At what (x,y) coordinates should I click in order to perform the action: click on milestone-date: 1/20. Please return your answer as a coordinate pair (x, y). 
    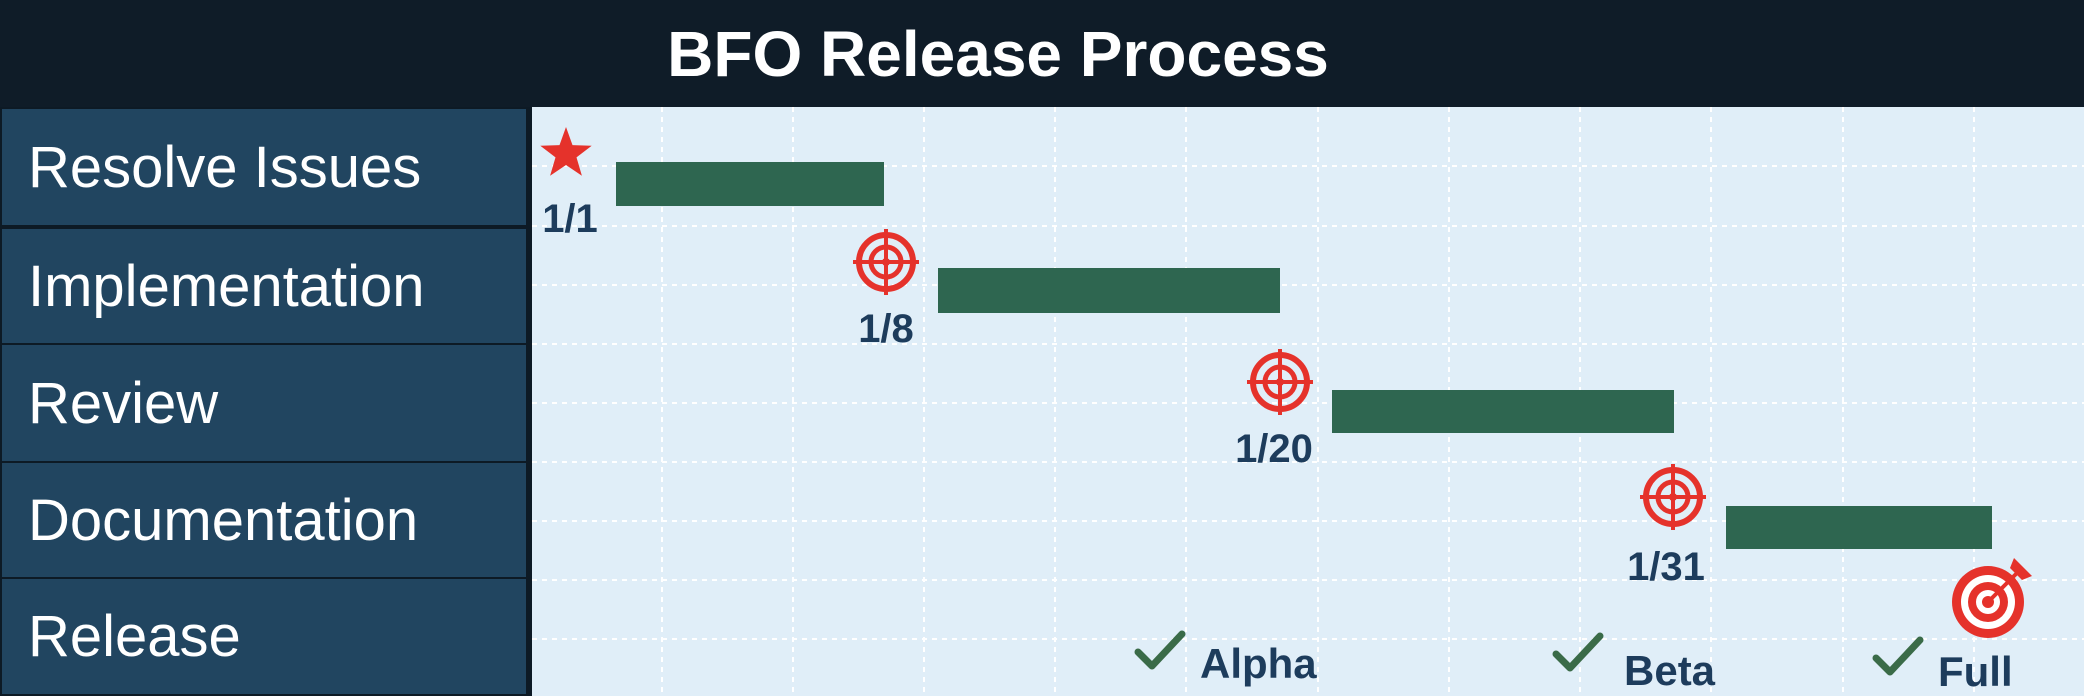
    Looking at the image, I should click on (1274, 449).